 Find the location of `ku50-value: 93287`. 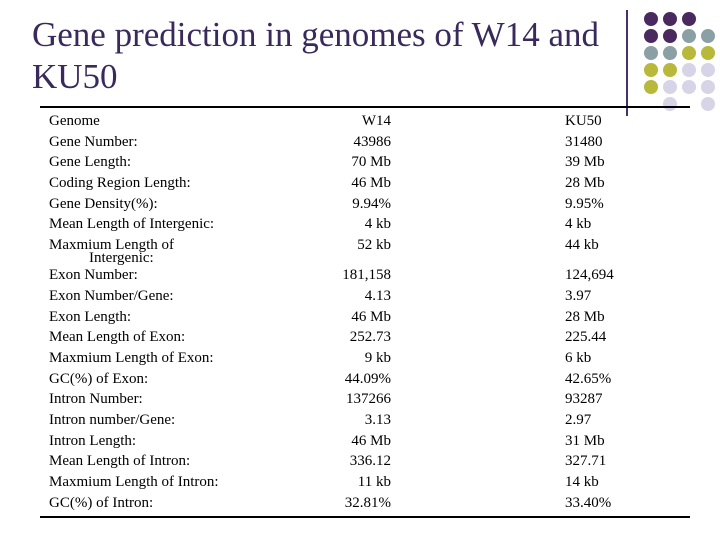

ku50-value: 93287 is located at coordinates (584, 399).